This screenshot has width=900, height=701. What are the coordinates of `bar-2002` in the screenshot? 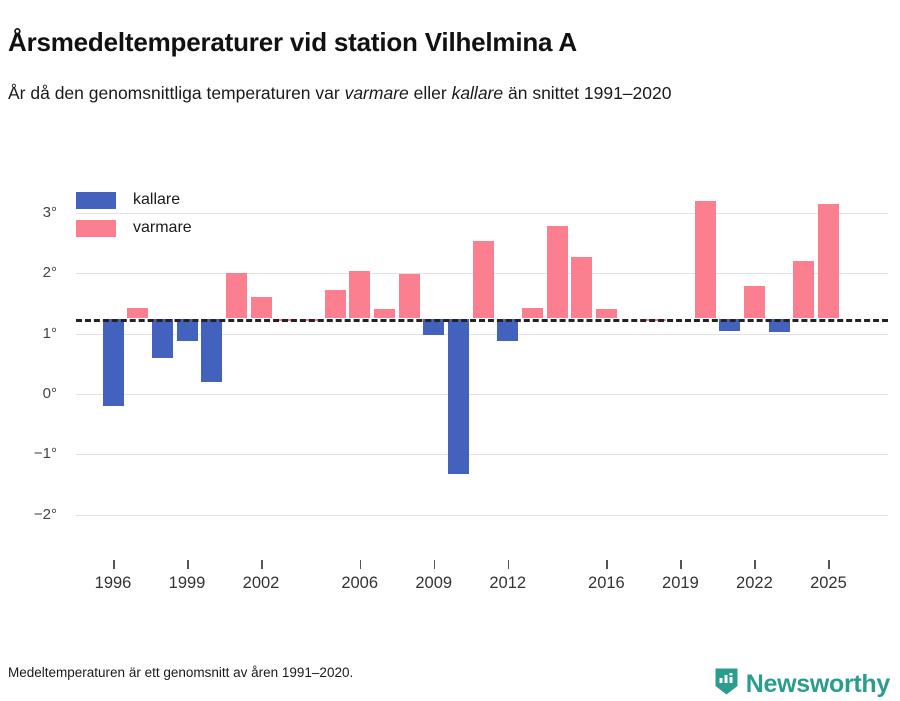 It's located at (261, 308).